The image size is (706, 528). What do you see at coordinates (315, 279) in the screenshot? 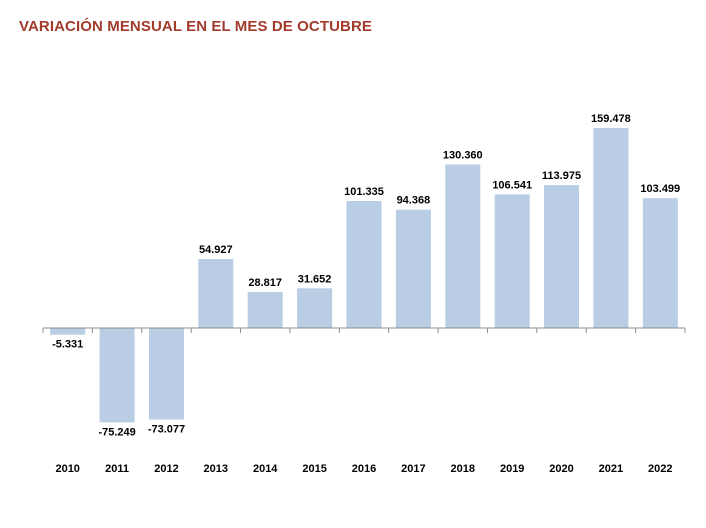
I see `data-label-2015: 31.652` at bounding box center [315, 279].